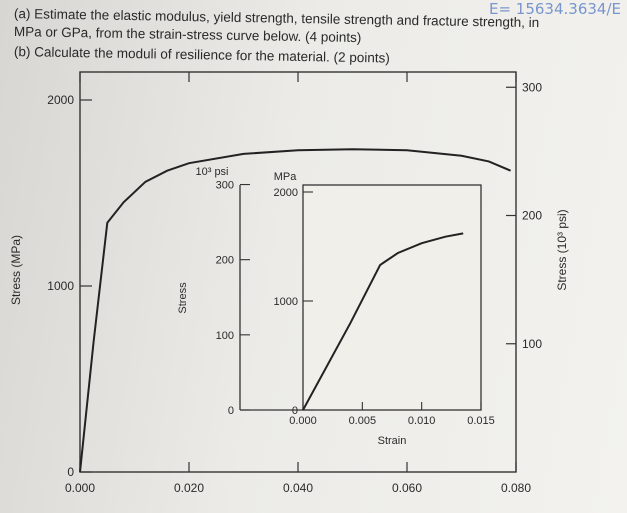 This screenshot has height=513, width=627. I want to click on inset-stress-strain-curve, so click(383, 321).